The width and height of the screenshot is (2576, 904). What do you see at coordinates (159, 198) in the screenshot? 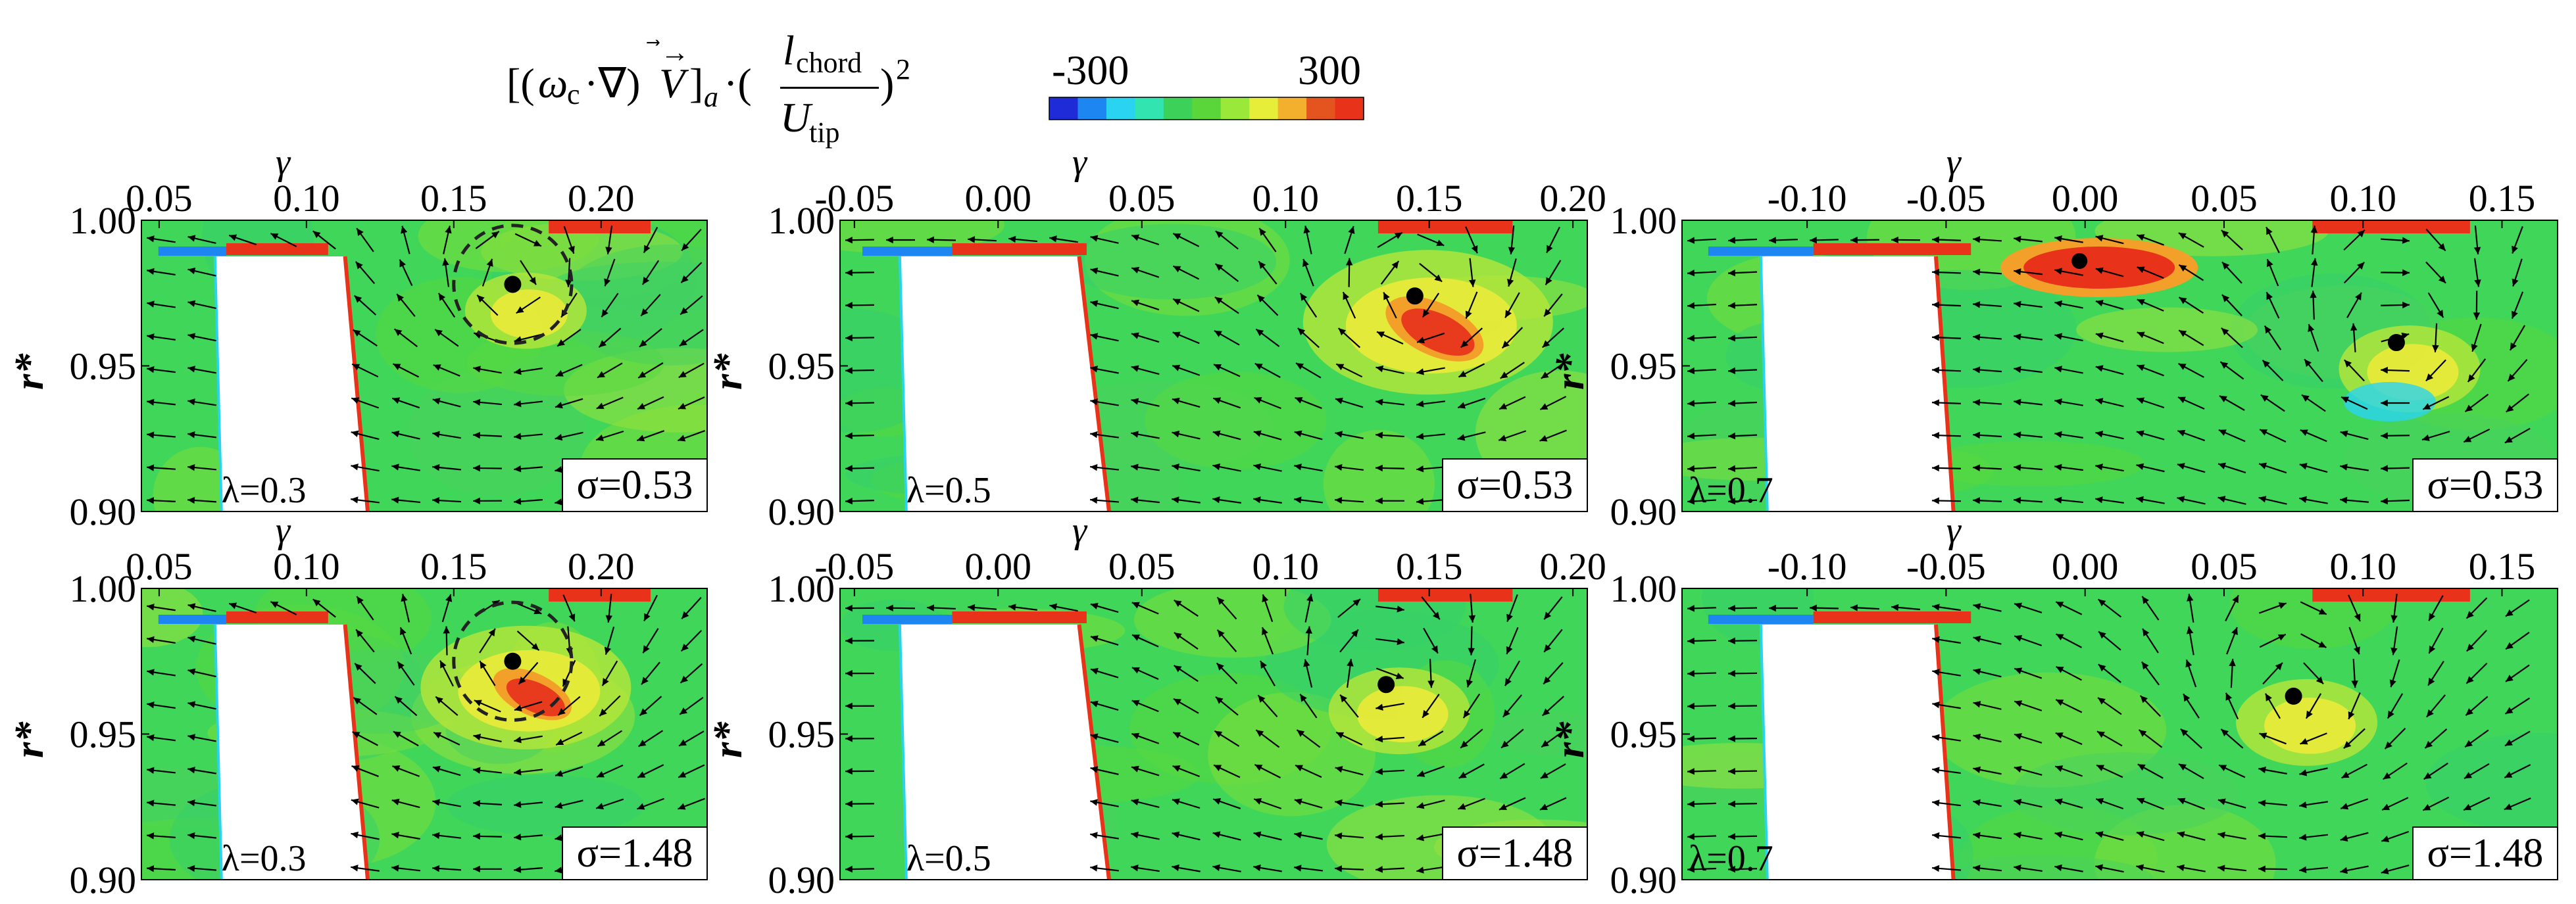
I see `x-tick-label: 0.05` at bounding box center [159, 198].